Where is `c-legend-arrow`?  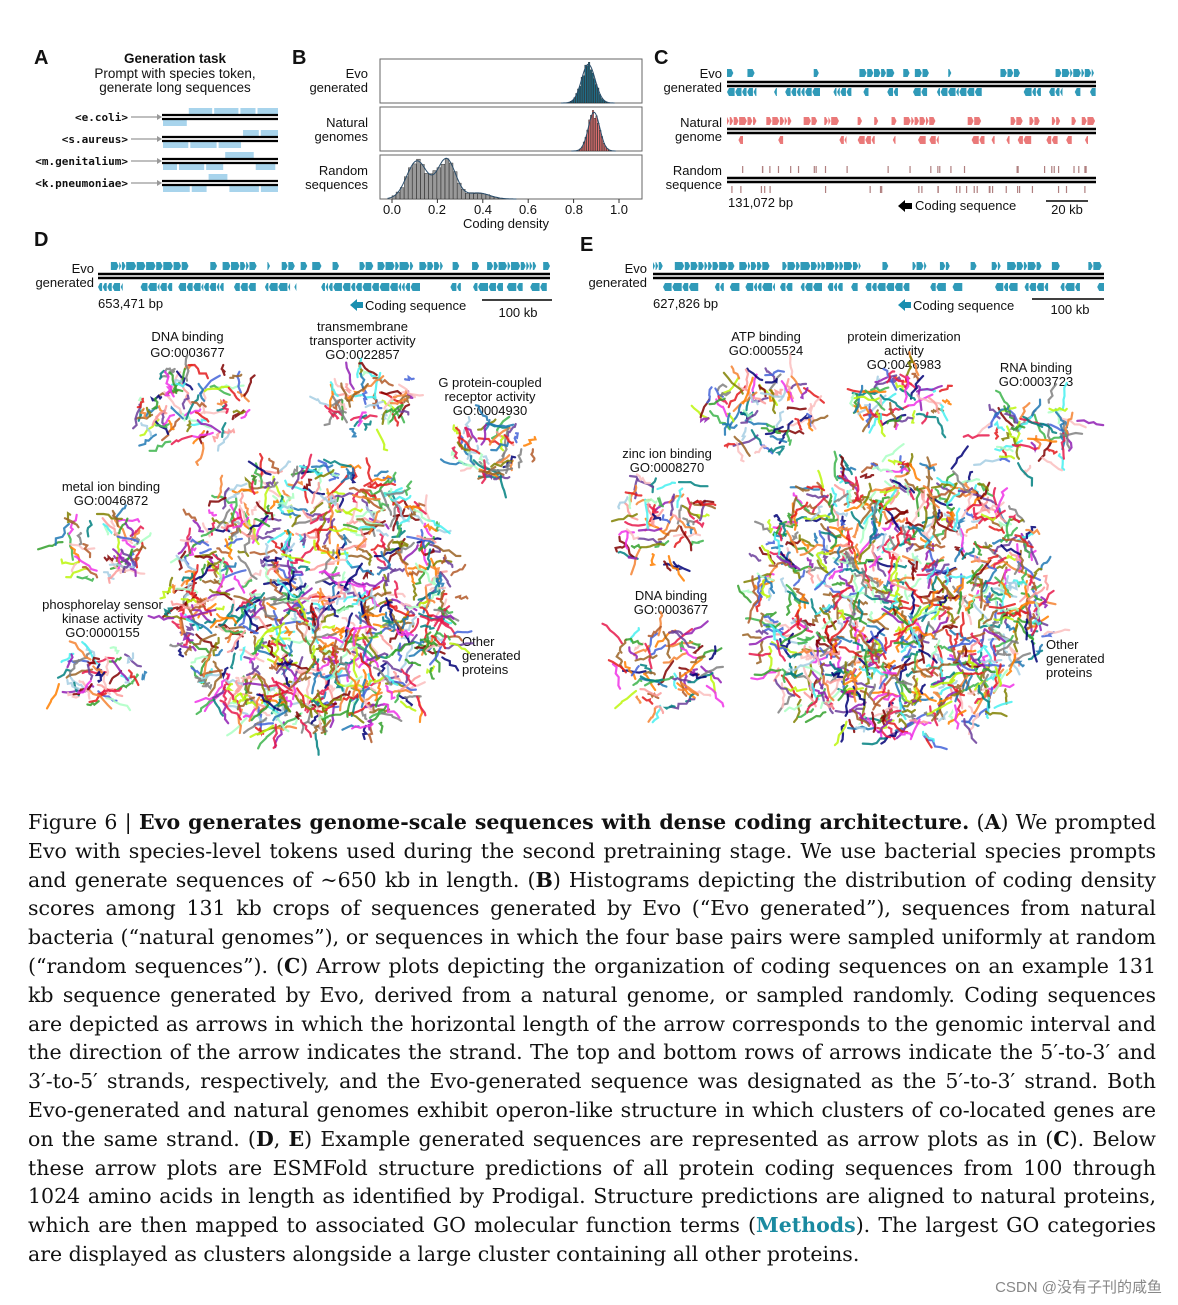
c-legend-arrow is located at coordinates (905, 206).